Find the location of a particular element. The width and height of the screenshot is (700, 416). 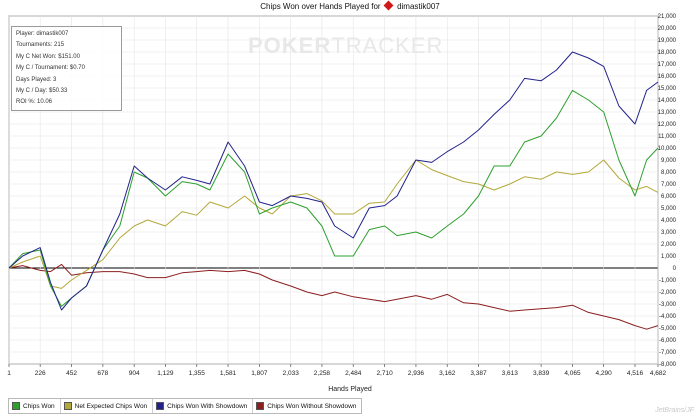

y-tick-label: 1,000 is located at coordinates (669, 257).